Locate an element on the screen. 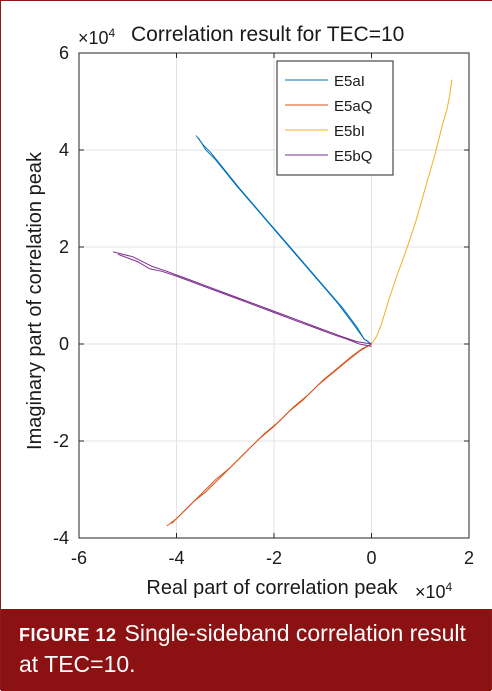  x-tick-label: -6 is located at coordinates (79, 558).